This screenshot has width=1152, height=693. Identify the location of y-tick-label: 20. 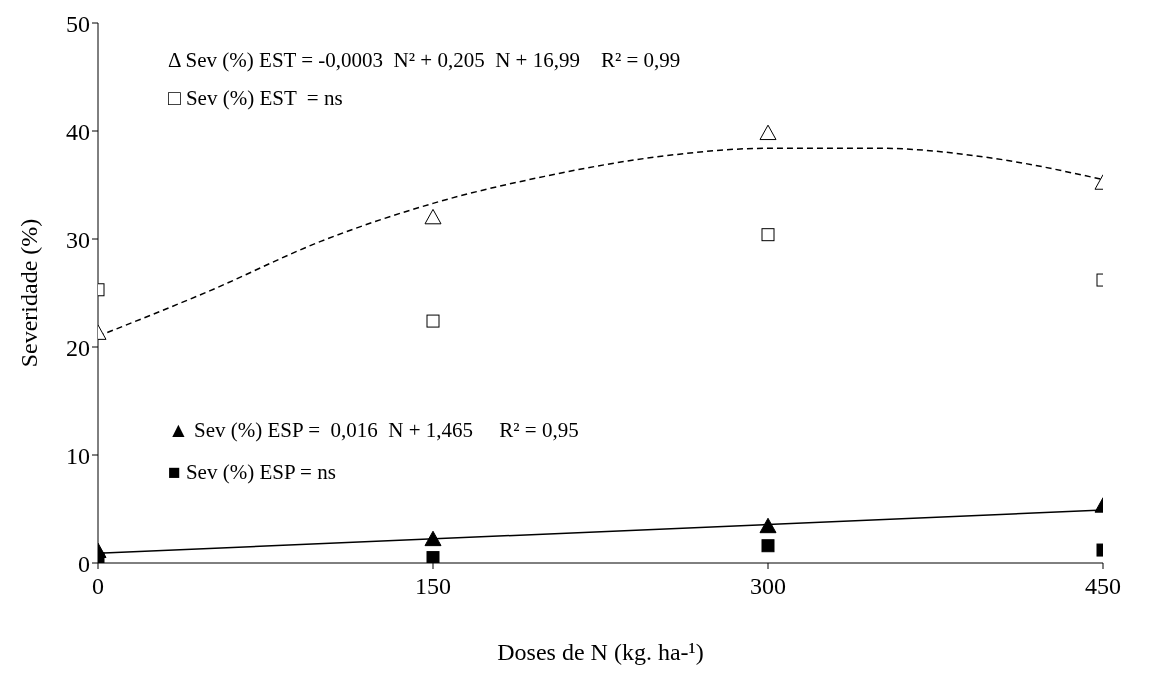
(78, 347).